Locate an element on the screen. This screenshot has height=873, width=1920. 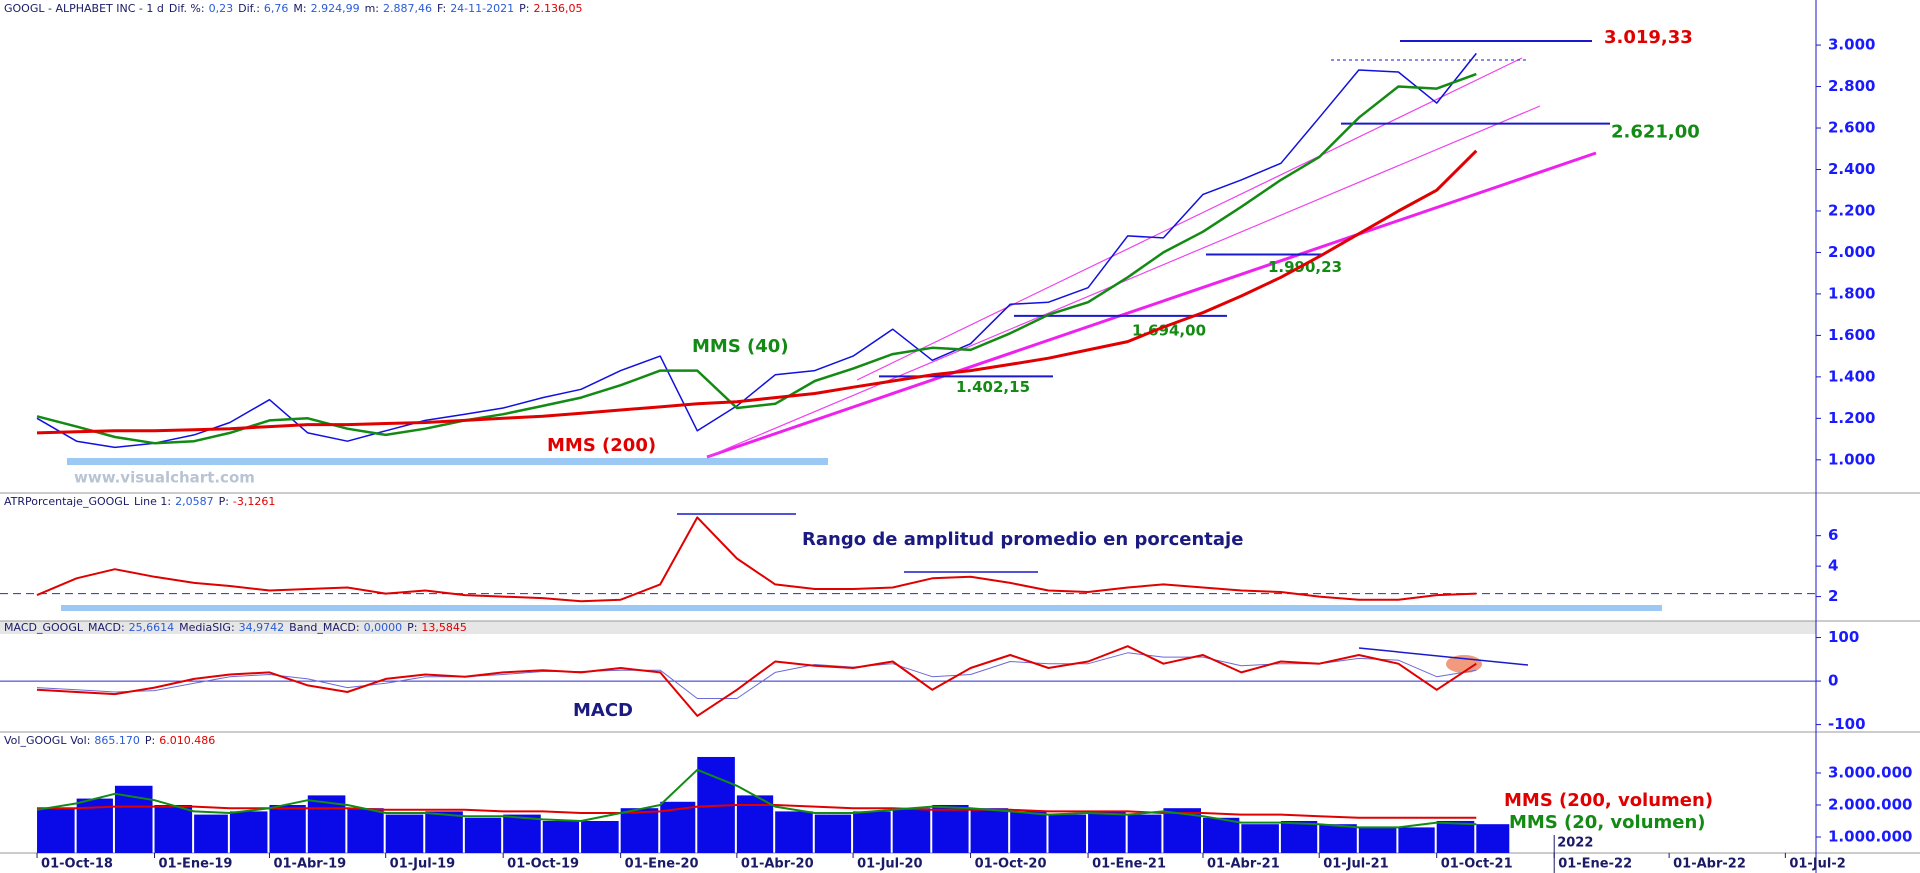
x-tick-label: 01-Jul-21 is located at coordinates (1356, 864).